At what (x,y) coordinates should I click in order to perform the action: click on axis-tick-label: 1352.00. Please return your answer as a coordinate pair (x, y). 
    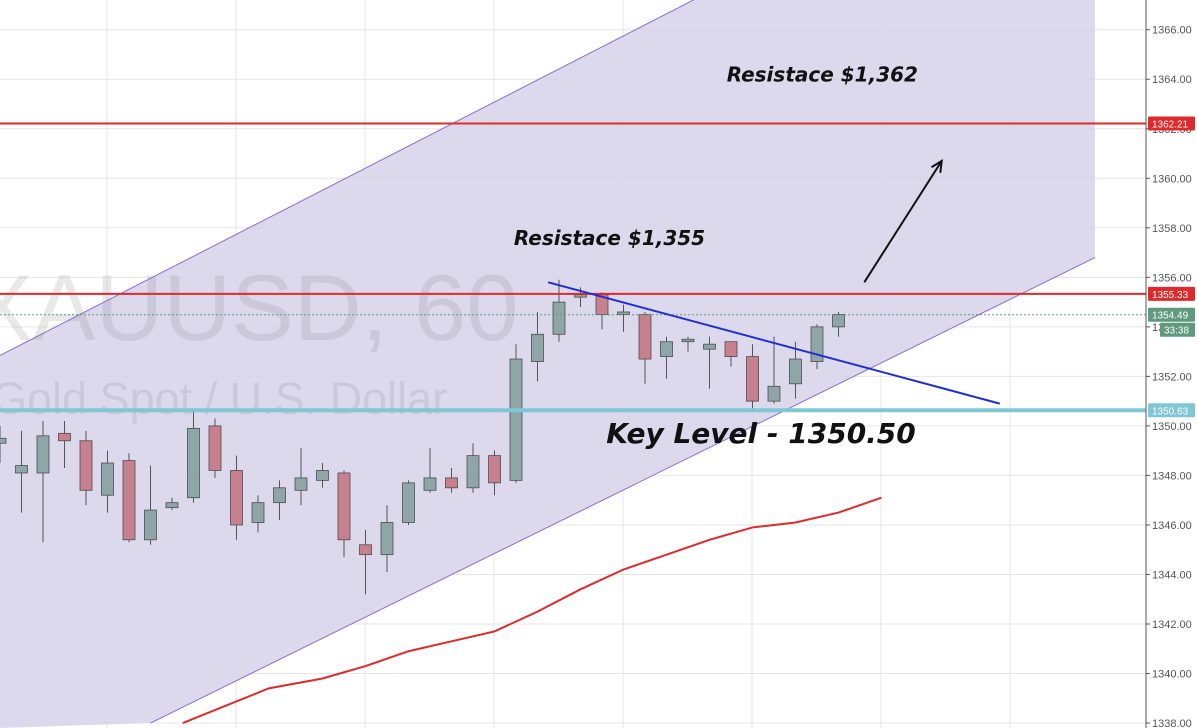
    Looking at the image, I should click on (1172, 377).